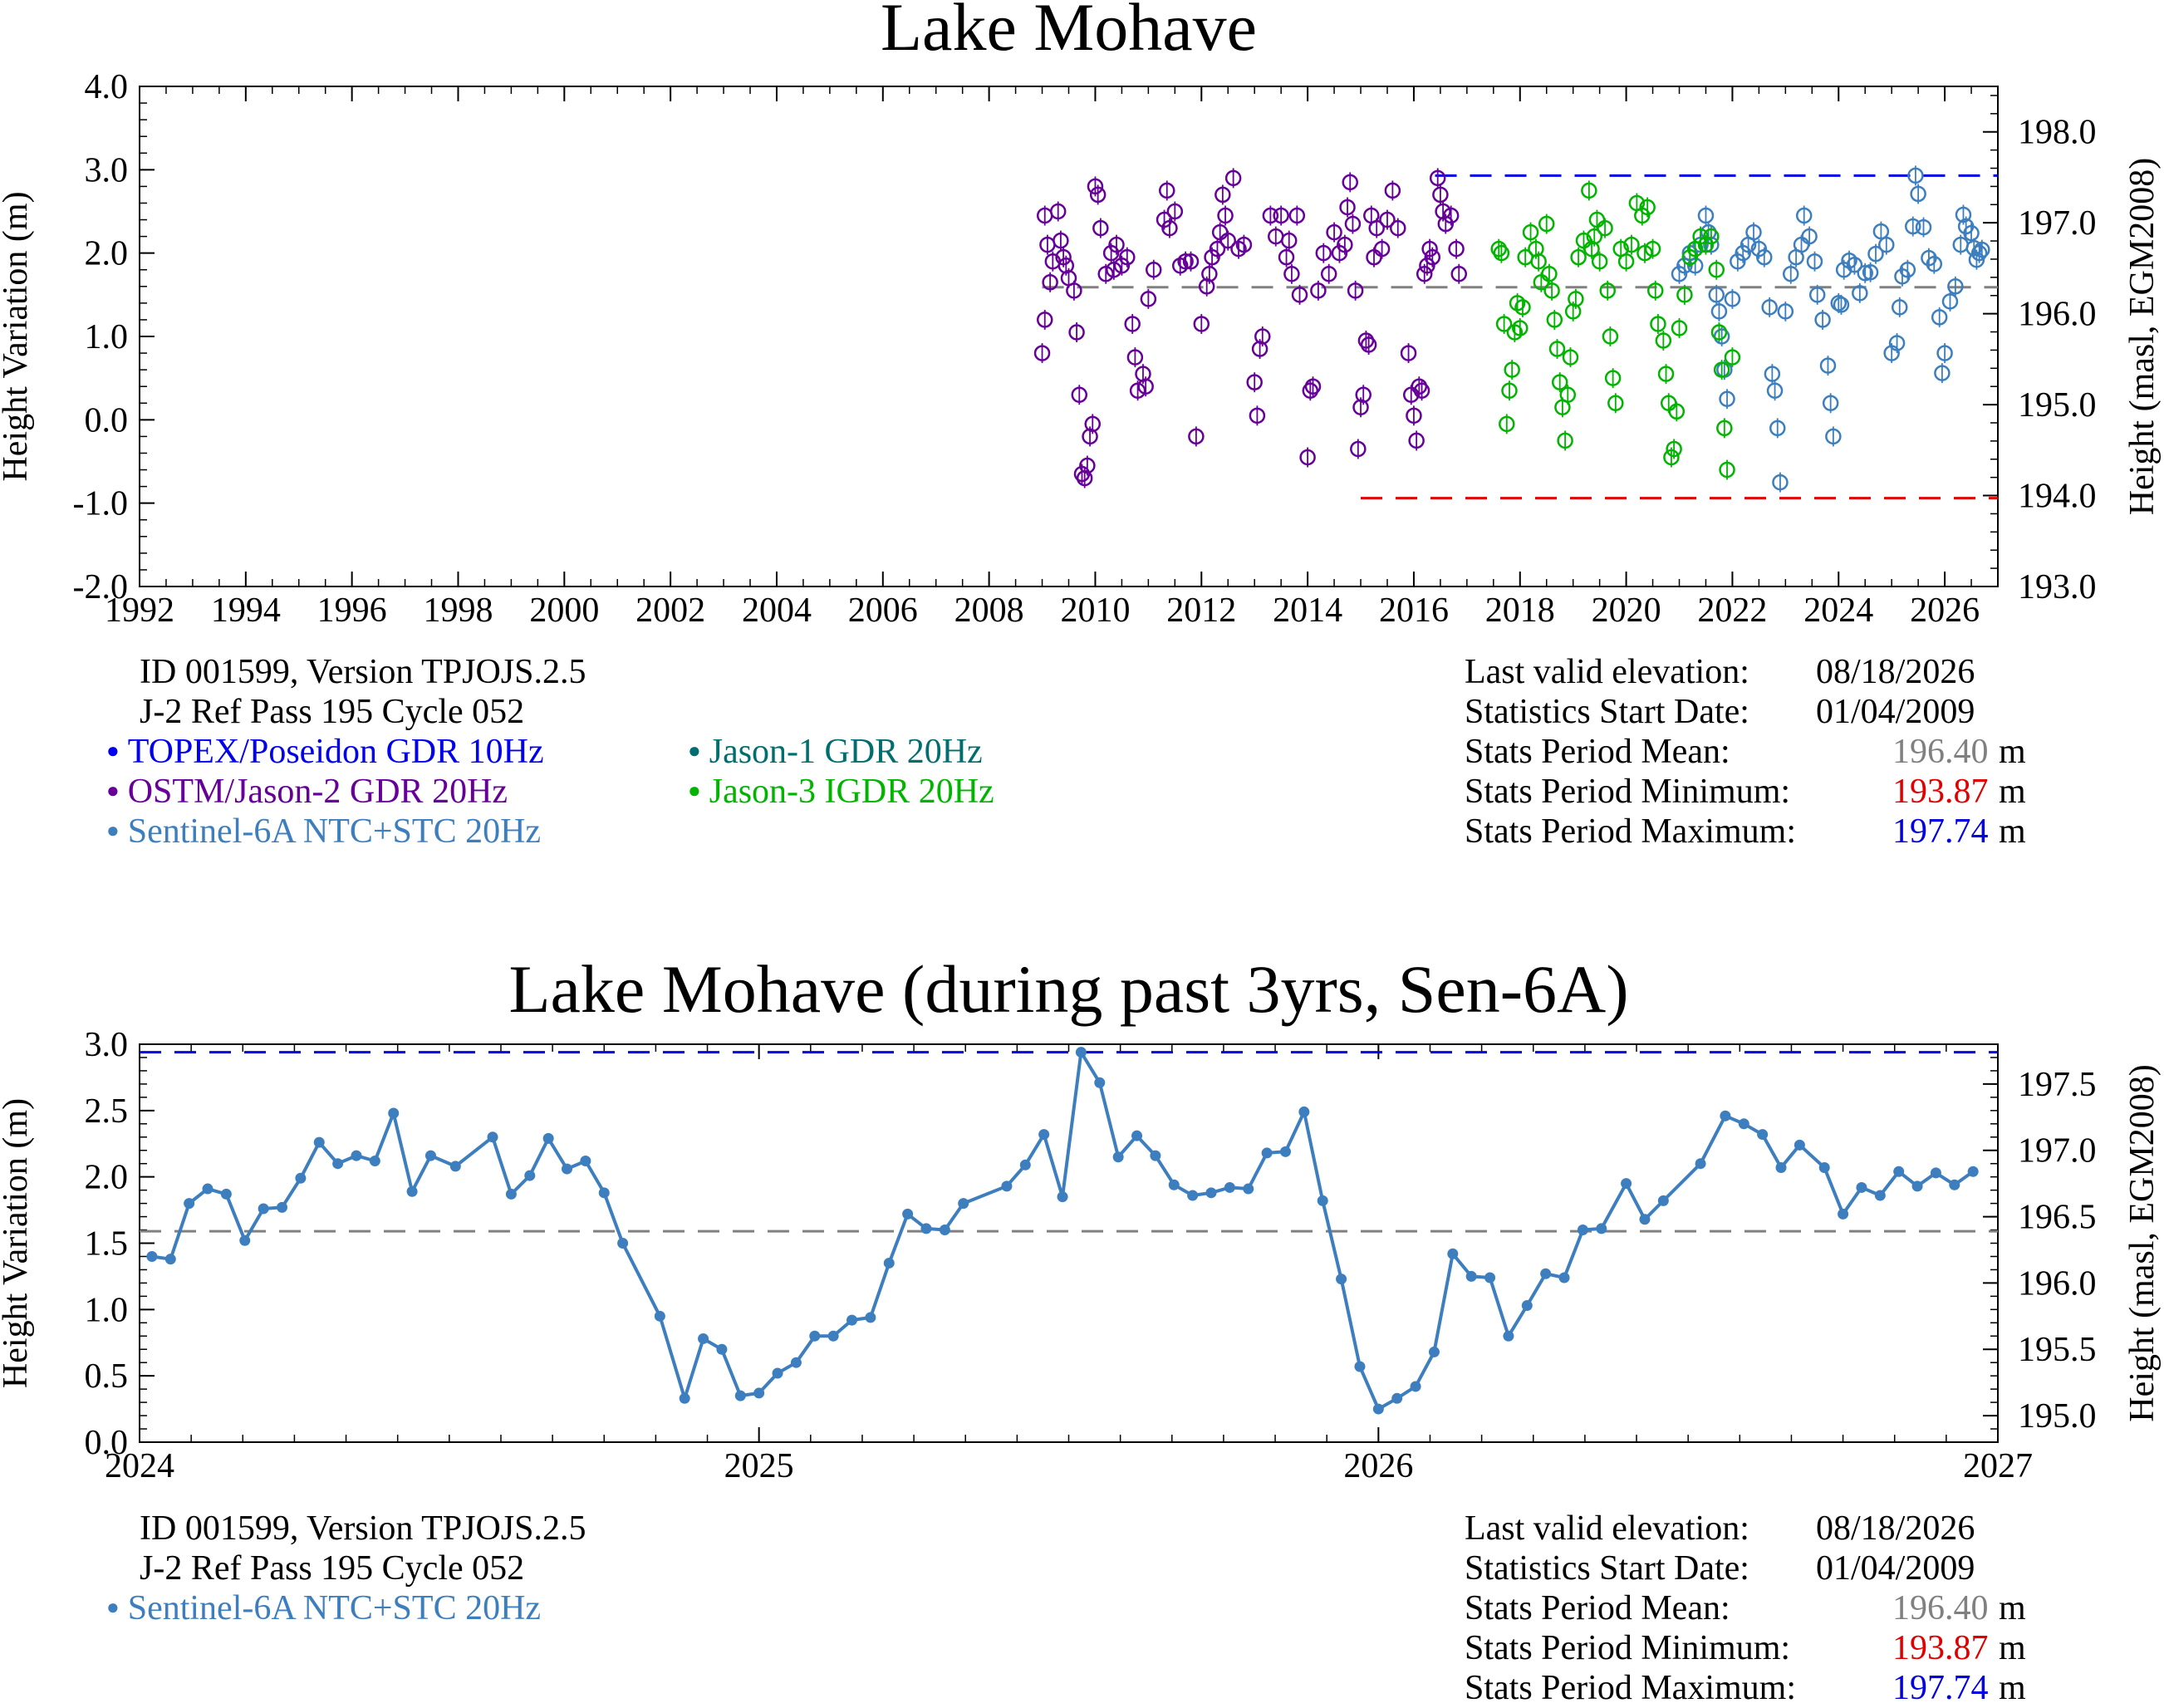  What do you see at coordinates (2142, 1242) in the screenshot?
I see `y2-axis-label: Height (masl, EGM2008)` at bounding box center [2142, 1242].